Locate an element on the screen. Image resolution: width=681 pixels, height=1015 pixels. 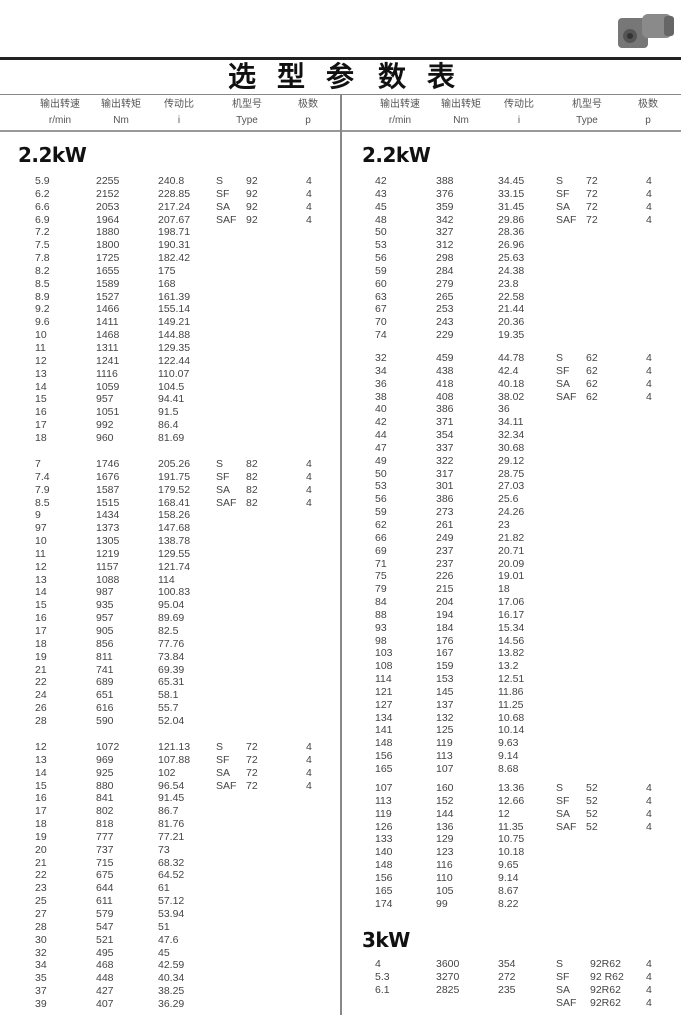
cell-speed: 25 is located at coordinates (41, 901).